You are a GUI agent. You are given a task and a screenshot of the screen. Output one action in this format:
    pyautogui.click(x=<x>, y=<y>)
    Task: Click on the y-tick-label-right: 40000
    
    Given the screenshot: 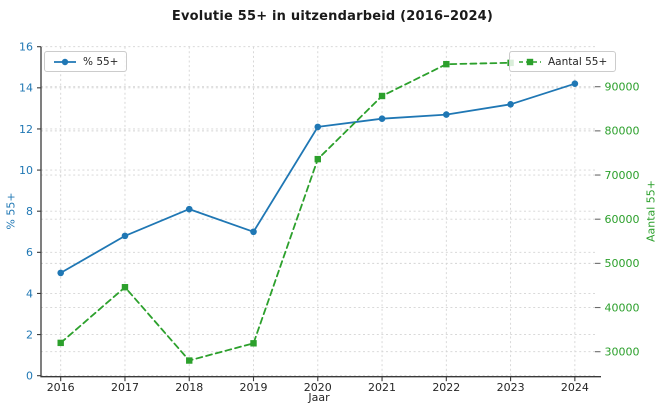 What is the action you would take?
    pyautogui.click(x=622, y=307)
    